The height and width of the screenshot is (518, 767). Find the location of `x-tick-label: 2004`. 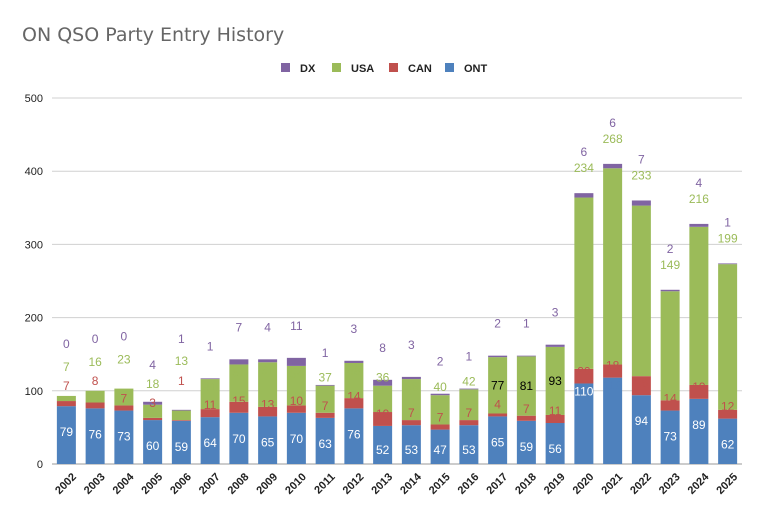

x-tick-label: 2004 is located at coordinates (124, 483).